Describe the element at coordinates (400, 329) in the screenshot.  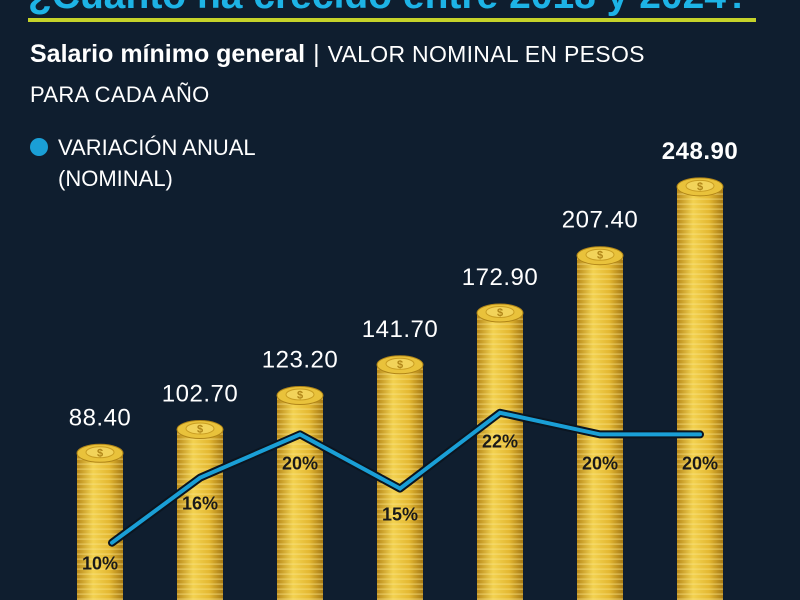
I see `value-label: 141.70` at that location.